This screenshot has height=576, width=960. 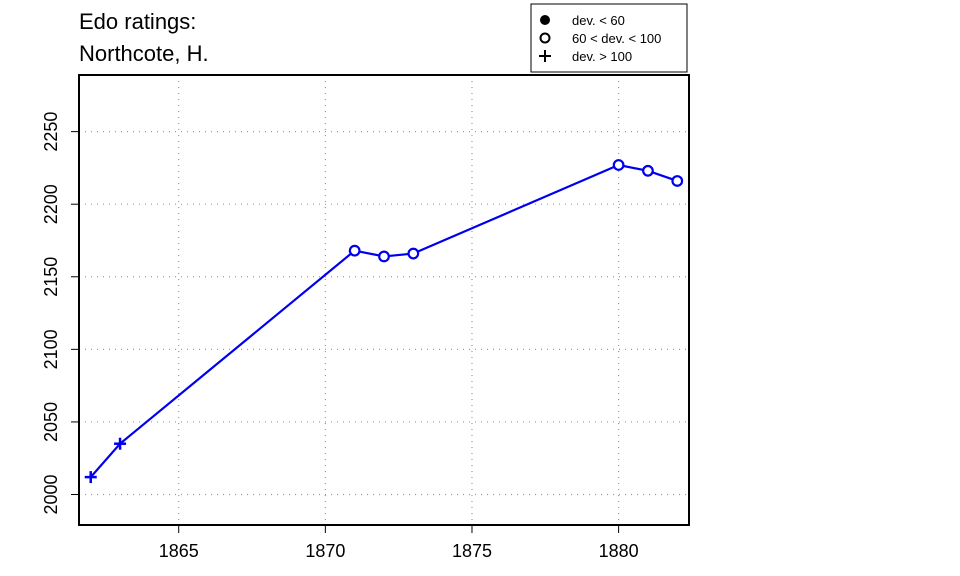 I want to click on legend-marker-filled-circle, so click(x=545, y=20).